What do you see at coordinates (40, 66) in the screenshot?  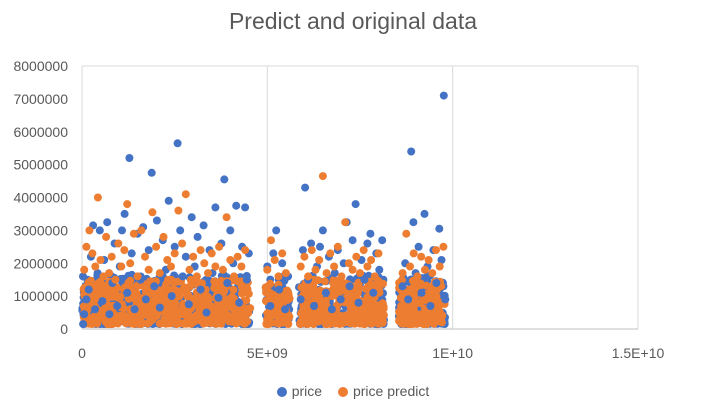 I see `y-tick-label: 8000000` at bounding box center [40, 66].